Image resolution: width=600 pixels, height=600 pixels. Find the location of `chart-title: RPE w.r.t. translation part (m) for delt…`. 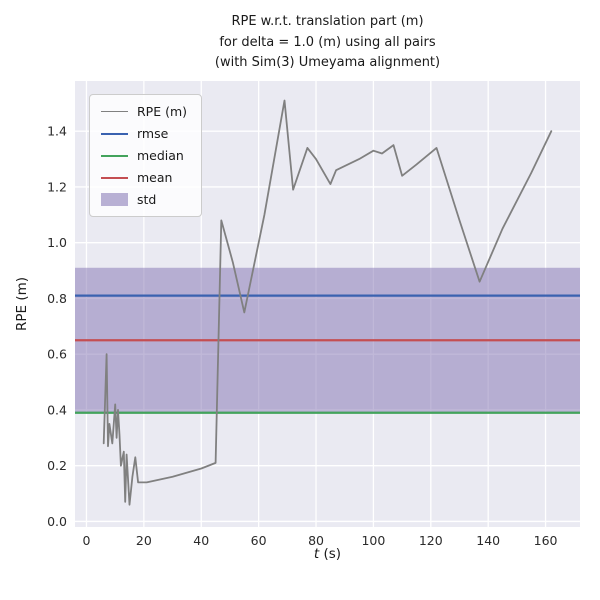

chart-title: RPE w.r.t. translation part (m) for delt… is located at coordinates (327, 43).